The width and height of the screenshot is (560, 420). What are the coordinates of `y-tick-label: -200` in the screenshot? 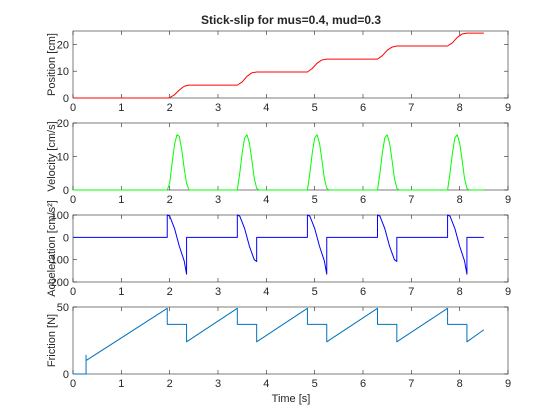 It's located at (58, 283).